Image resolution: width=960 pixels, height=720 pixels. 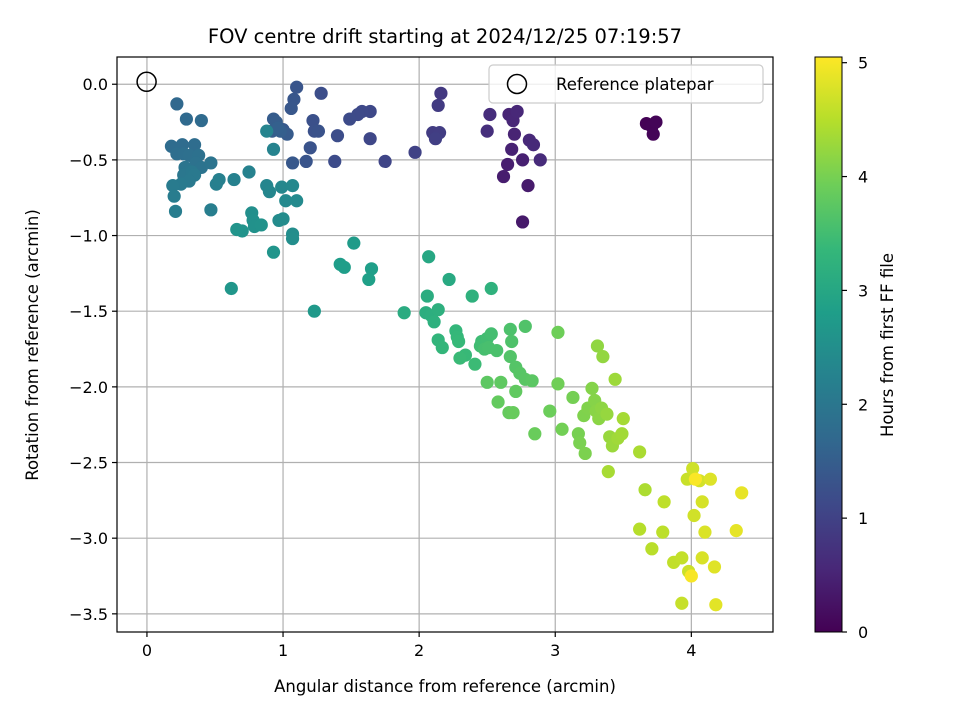 I want to click on colorbar-tick-label: 2, so click(x=863, y=404).